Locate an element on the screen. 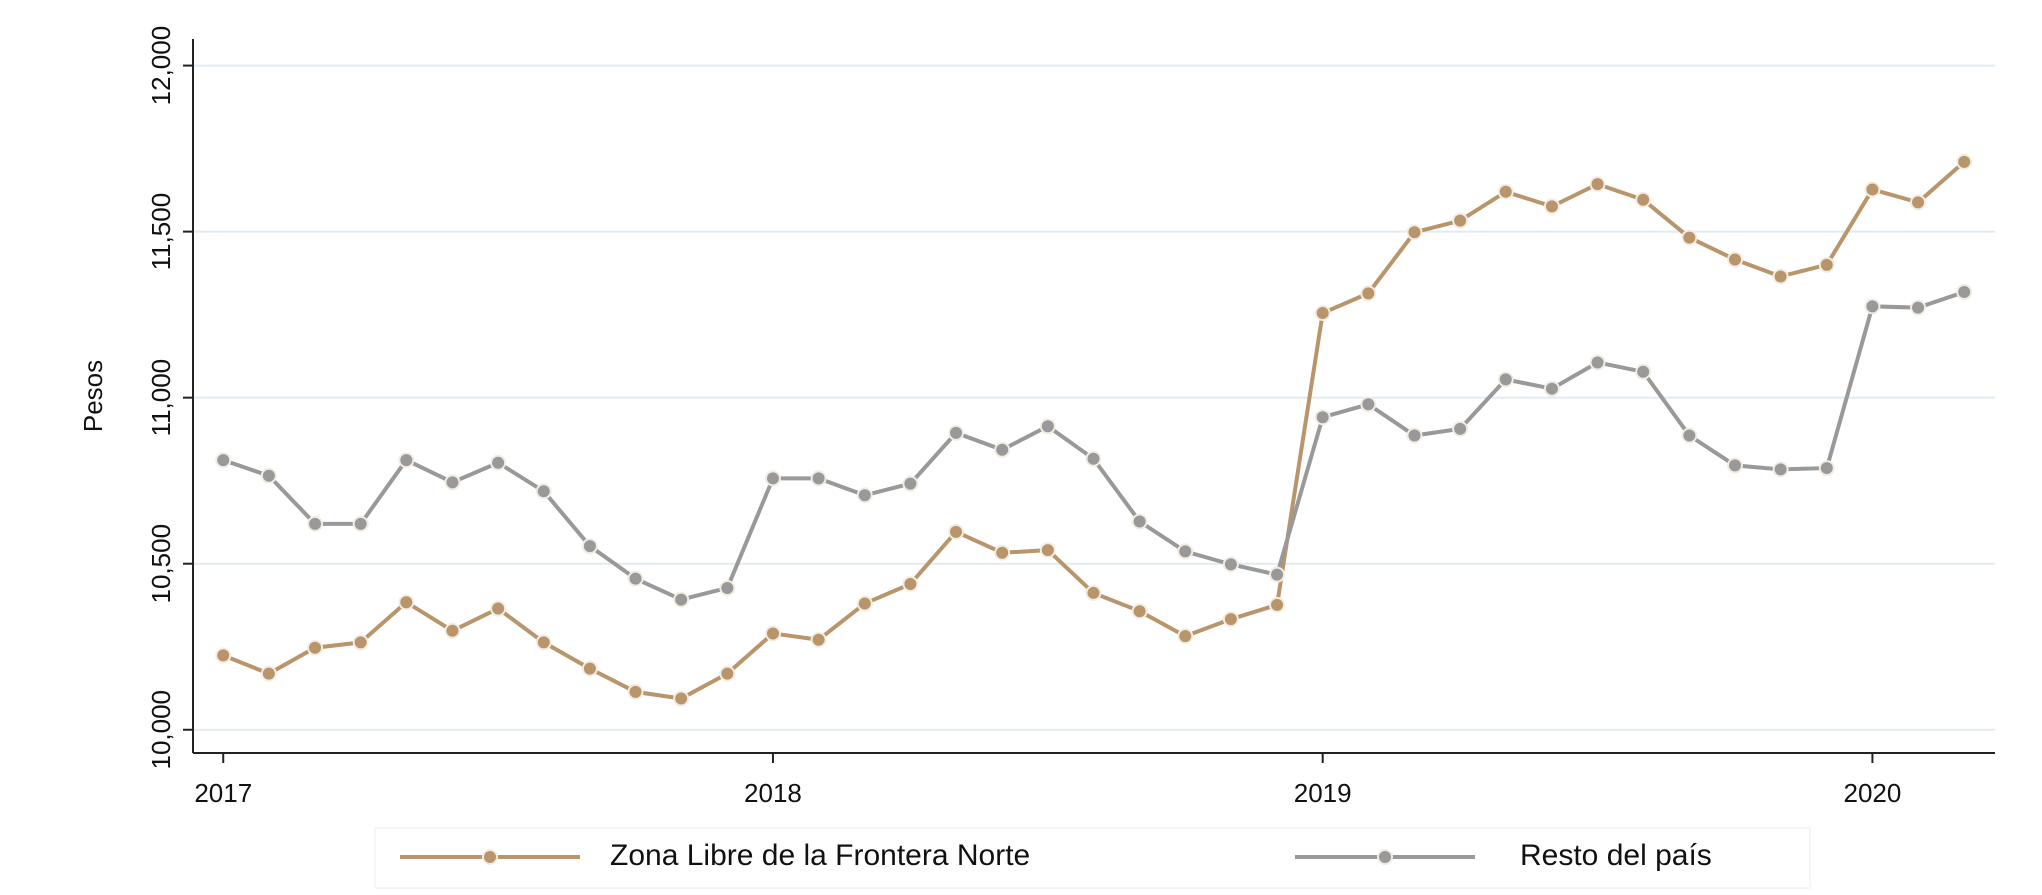 This screenshot has width=2042, height=895. y-tick-label: 11,000 is located at coordinates (161, 398).